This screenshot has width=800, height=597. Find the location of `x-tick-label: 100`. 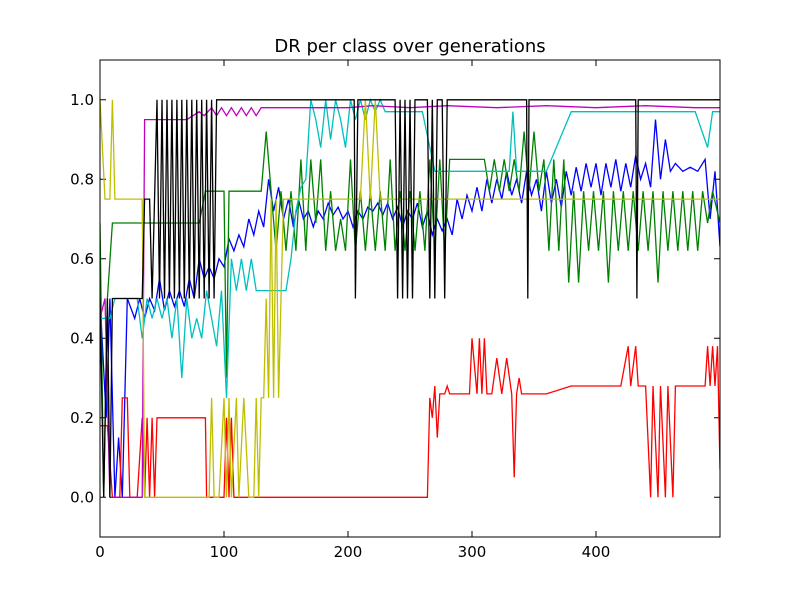

x-tick-label: 100 is located at coordinates (224, 552).